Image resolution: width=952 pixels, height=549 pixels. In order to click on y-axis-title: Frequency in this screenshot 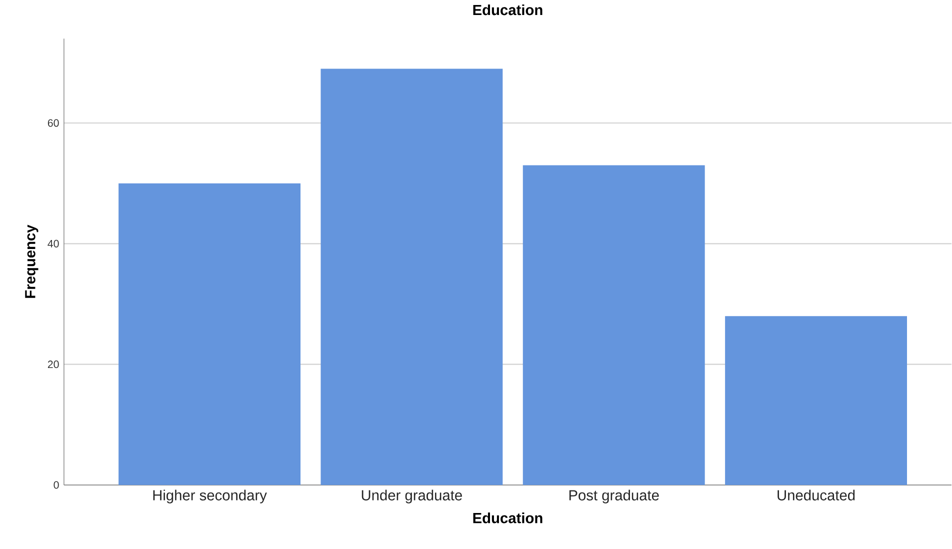, I will do `click(31, 261)`.